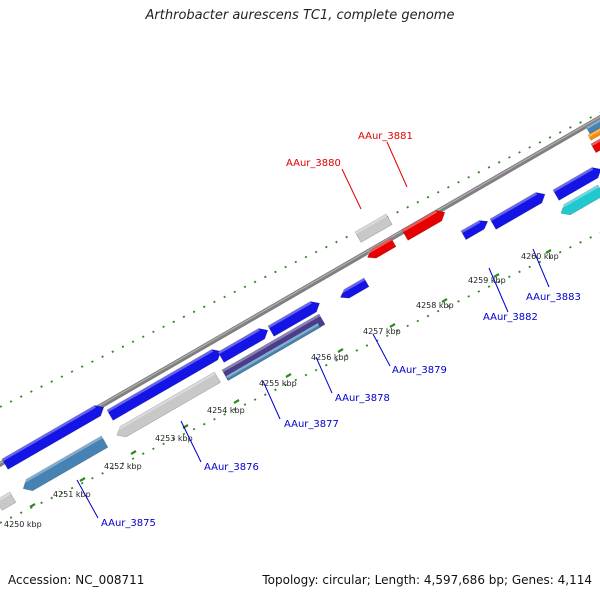 This screenshot has height=600, width=600. What do you see at coordinates (226, 410) in the screenshot?
I see `tick-label-4254: 4254 kbp` at bounding box center [226, 410].